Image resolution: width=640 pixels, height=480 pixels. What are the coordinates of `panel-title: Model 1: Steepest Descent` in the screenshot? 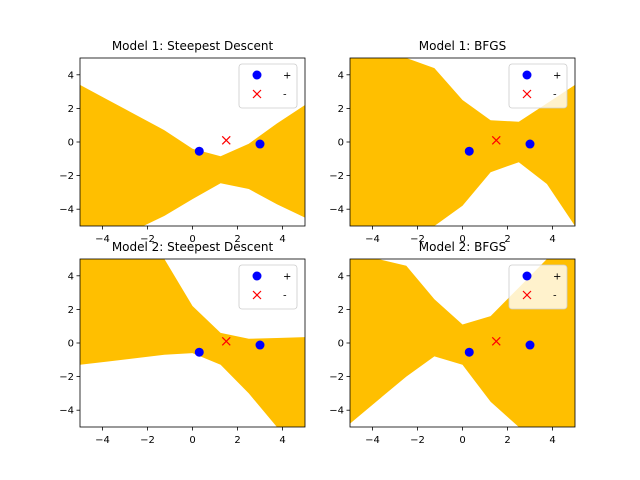 It's located at (193, 46).